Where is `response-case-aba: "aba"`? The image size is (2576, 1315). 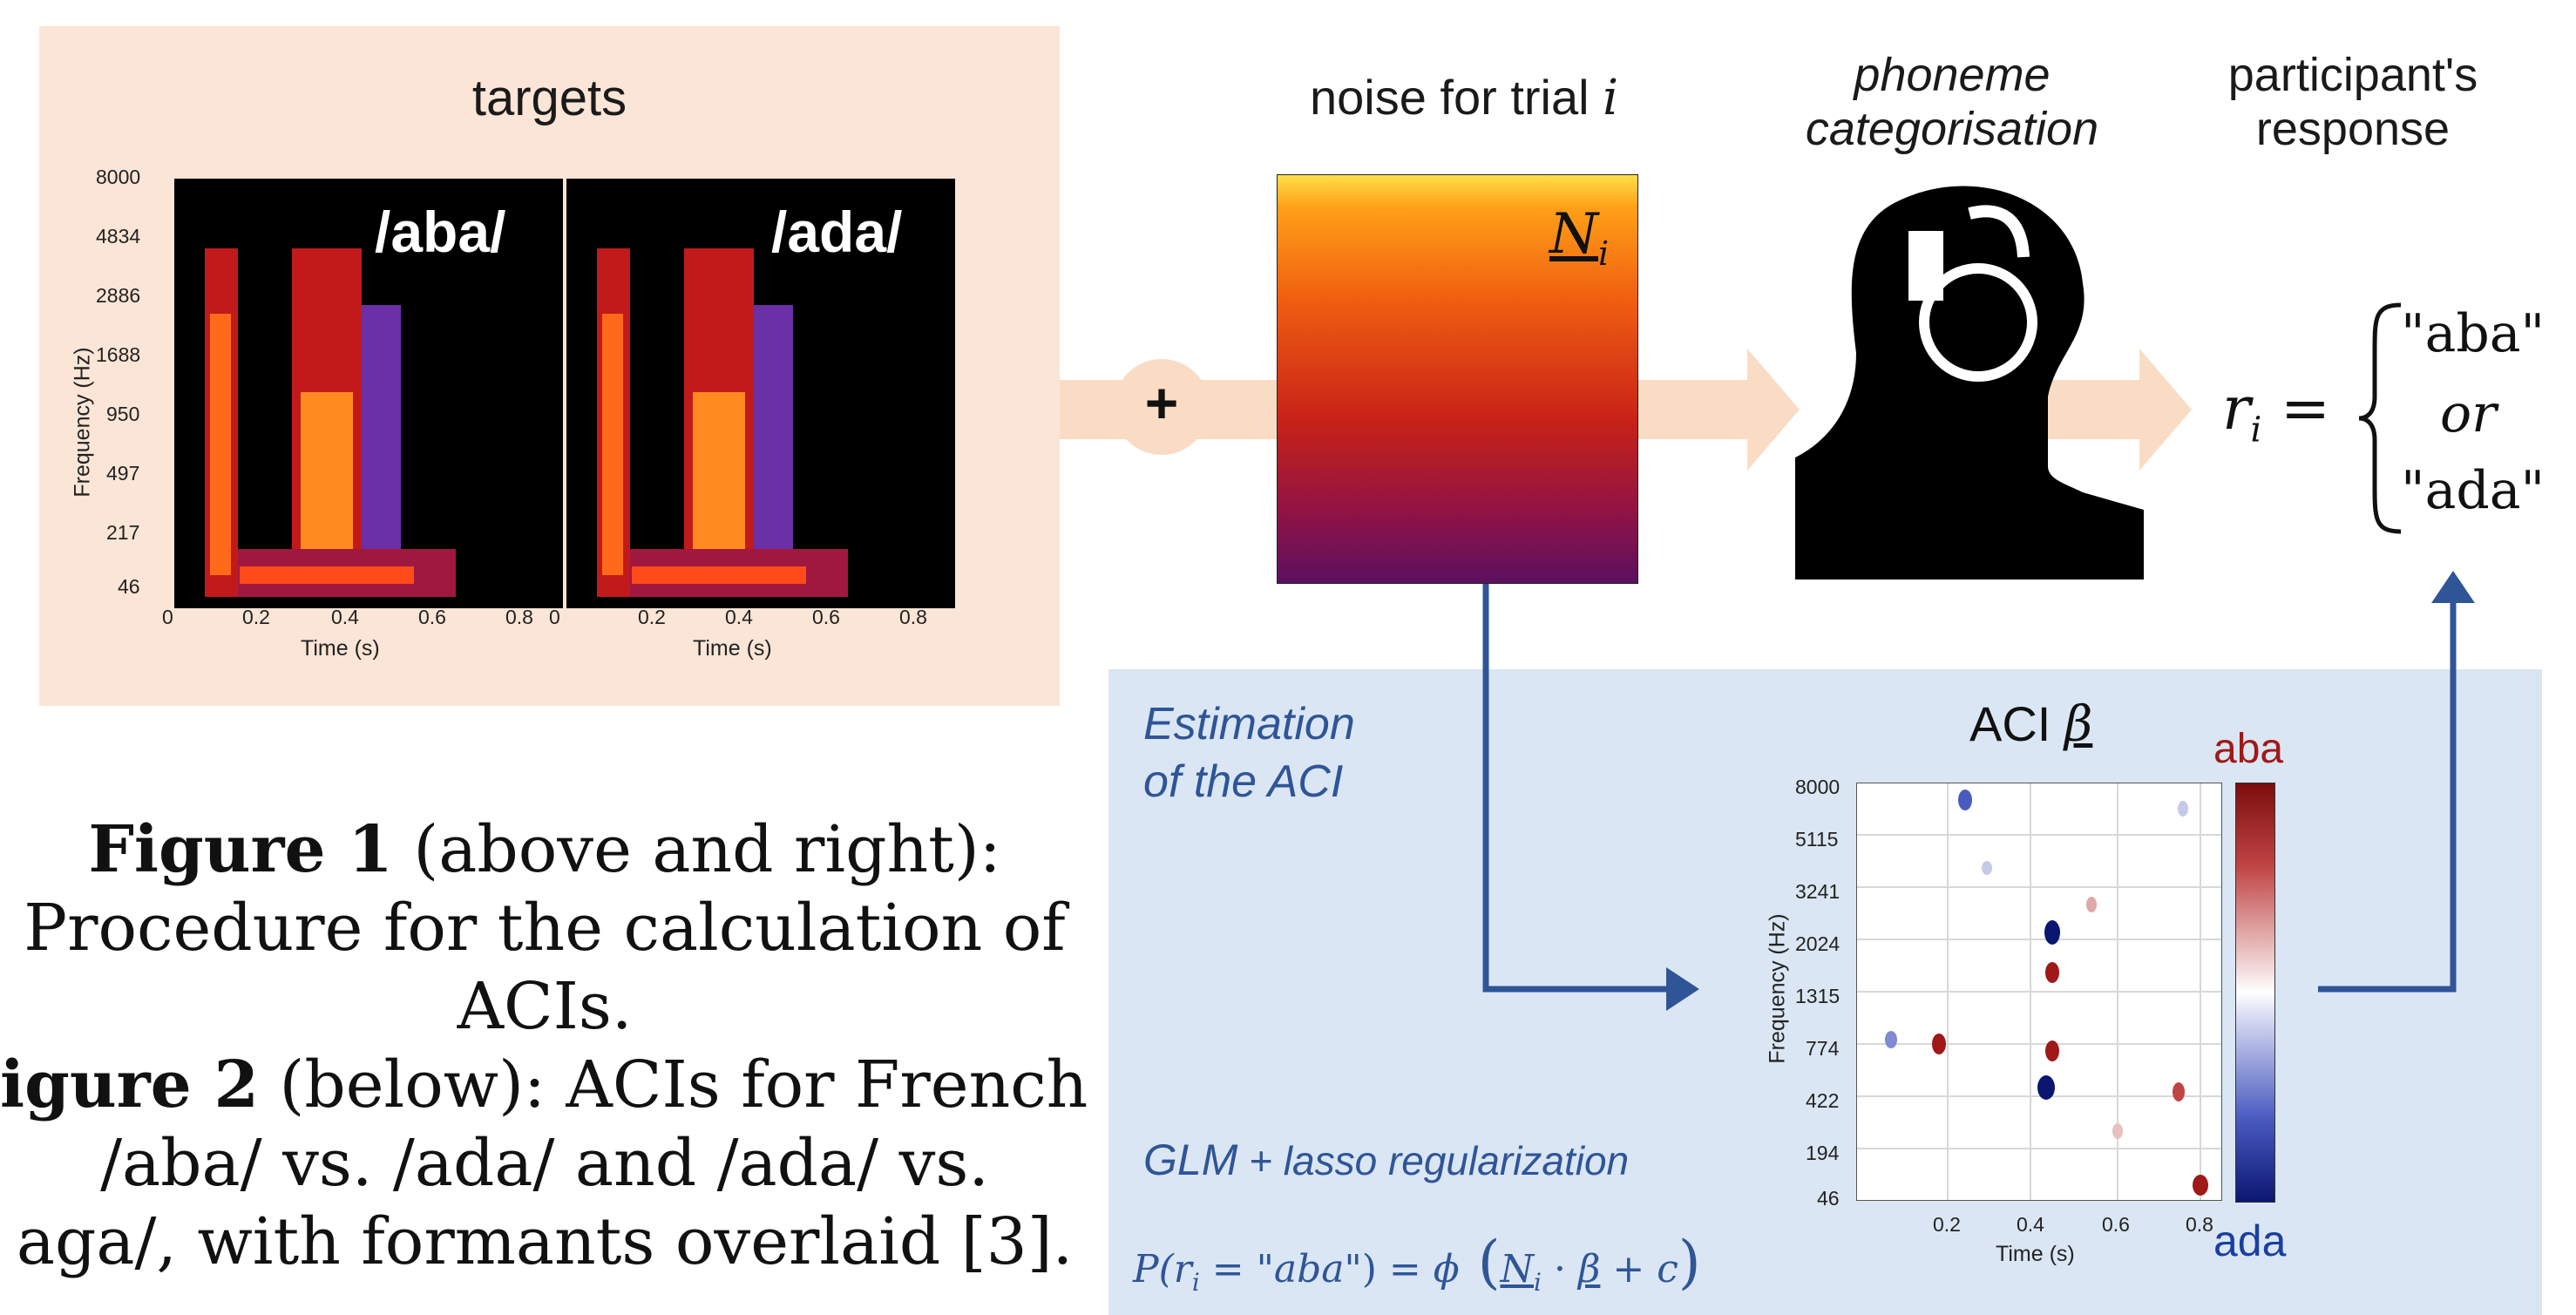 response-case-aba: "aba" is located at coordinates (2473, 334).